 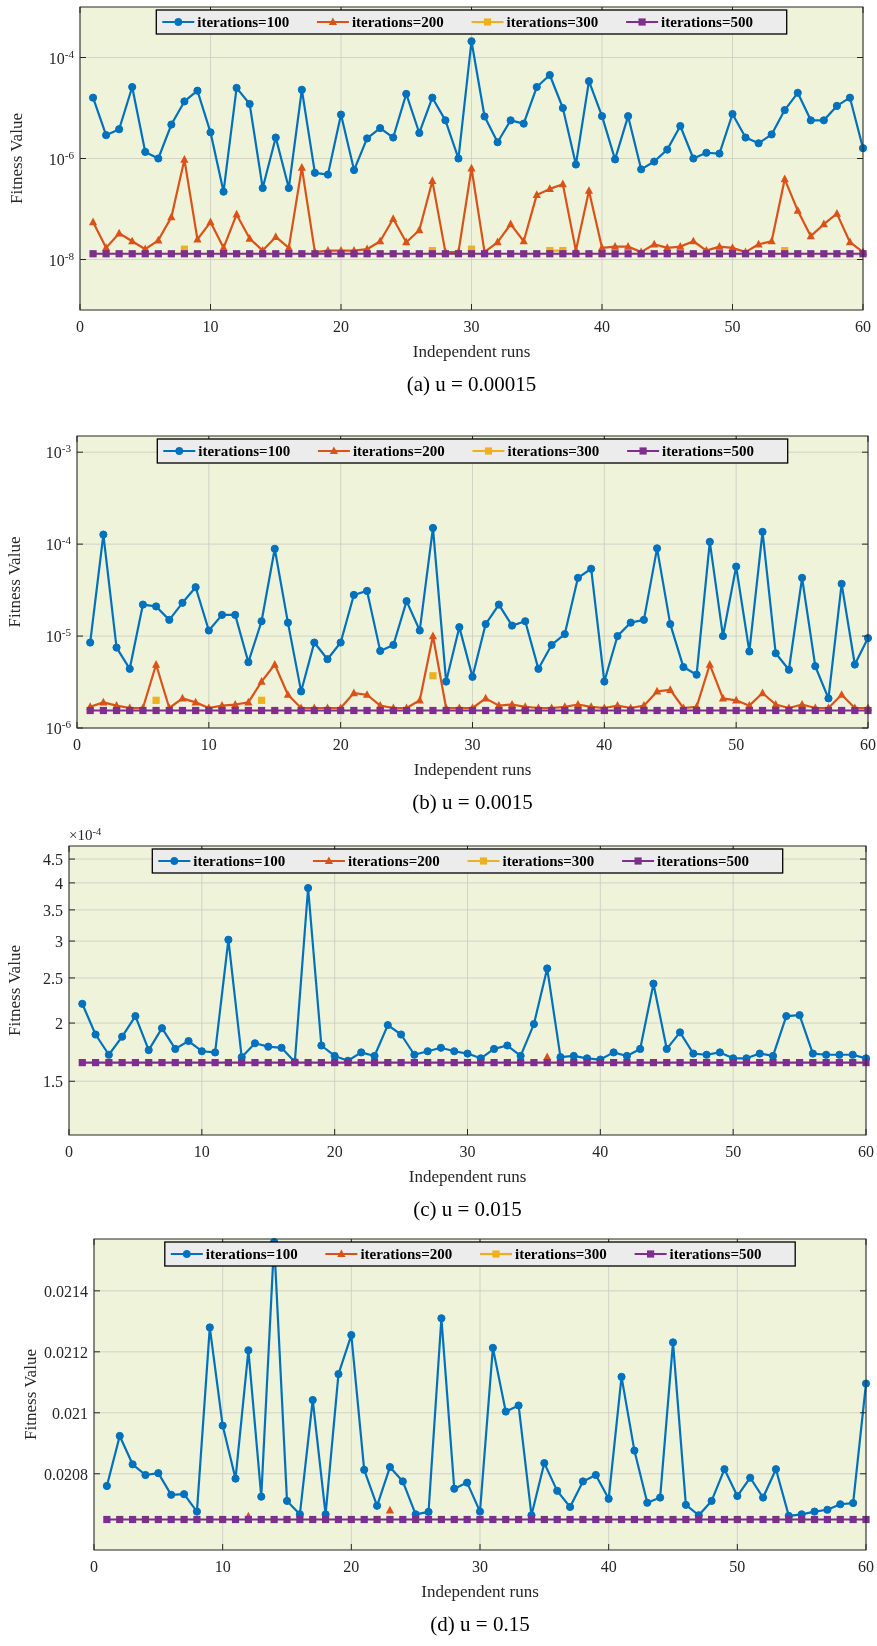 What do you see at coordinates (467, 1209) in the screenshot?
I see `text: (c) u = 0.015` at bounding box center [467, 1209].